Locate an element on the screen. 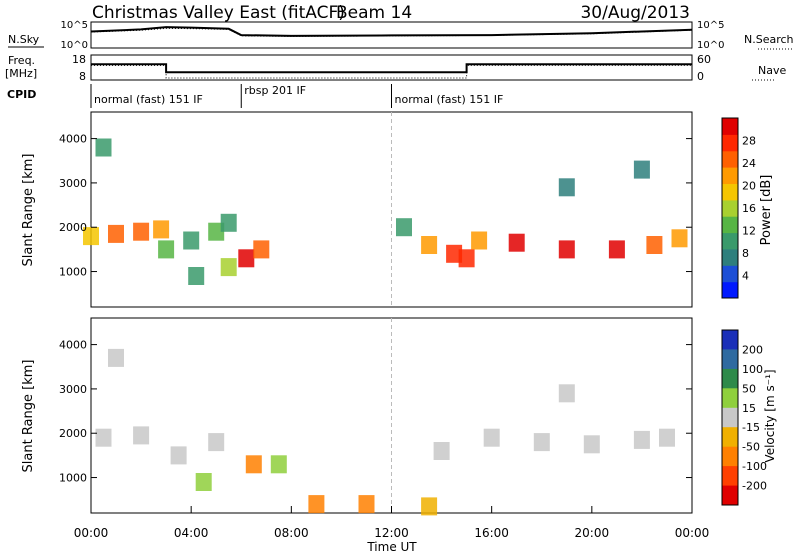 The width and height of the screenshot is (800, 554). colorbar-tick-label: -15 is located at coordinates (751, 427).